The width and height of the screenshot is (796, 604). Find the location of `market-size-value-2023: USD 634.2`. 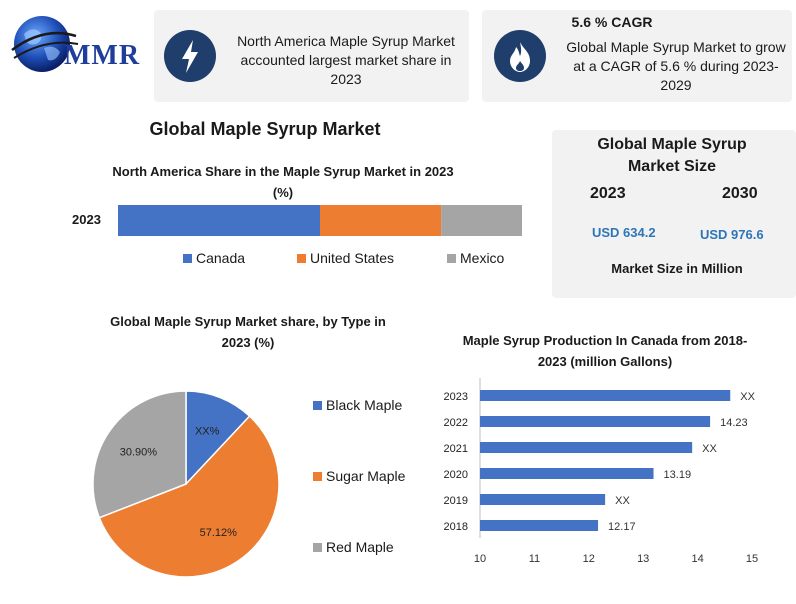

market-size-value-2023: USD 634.2 is located at coordinates (624, 232).